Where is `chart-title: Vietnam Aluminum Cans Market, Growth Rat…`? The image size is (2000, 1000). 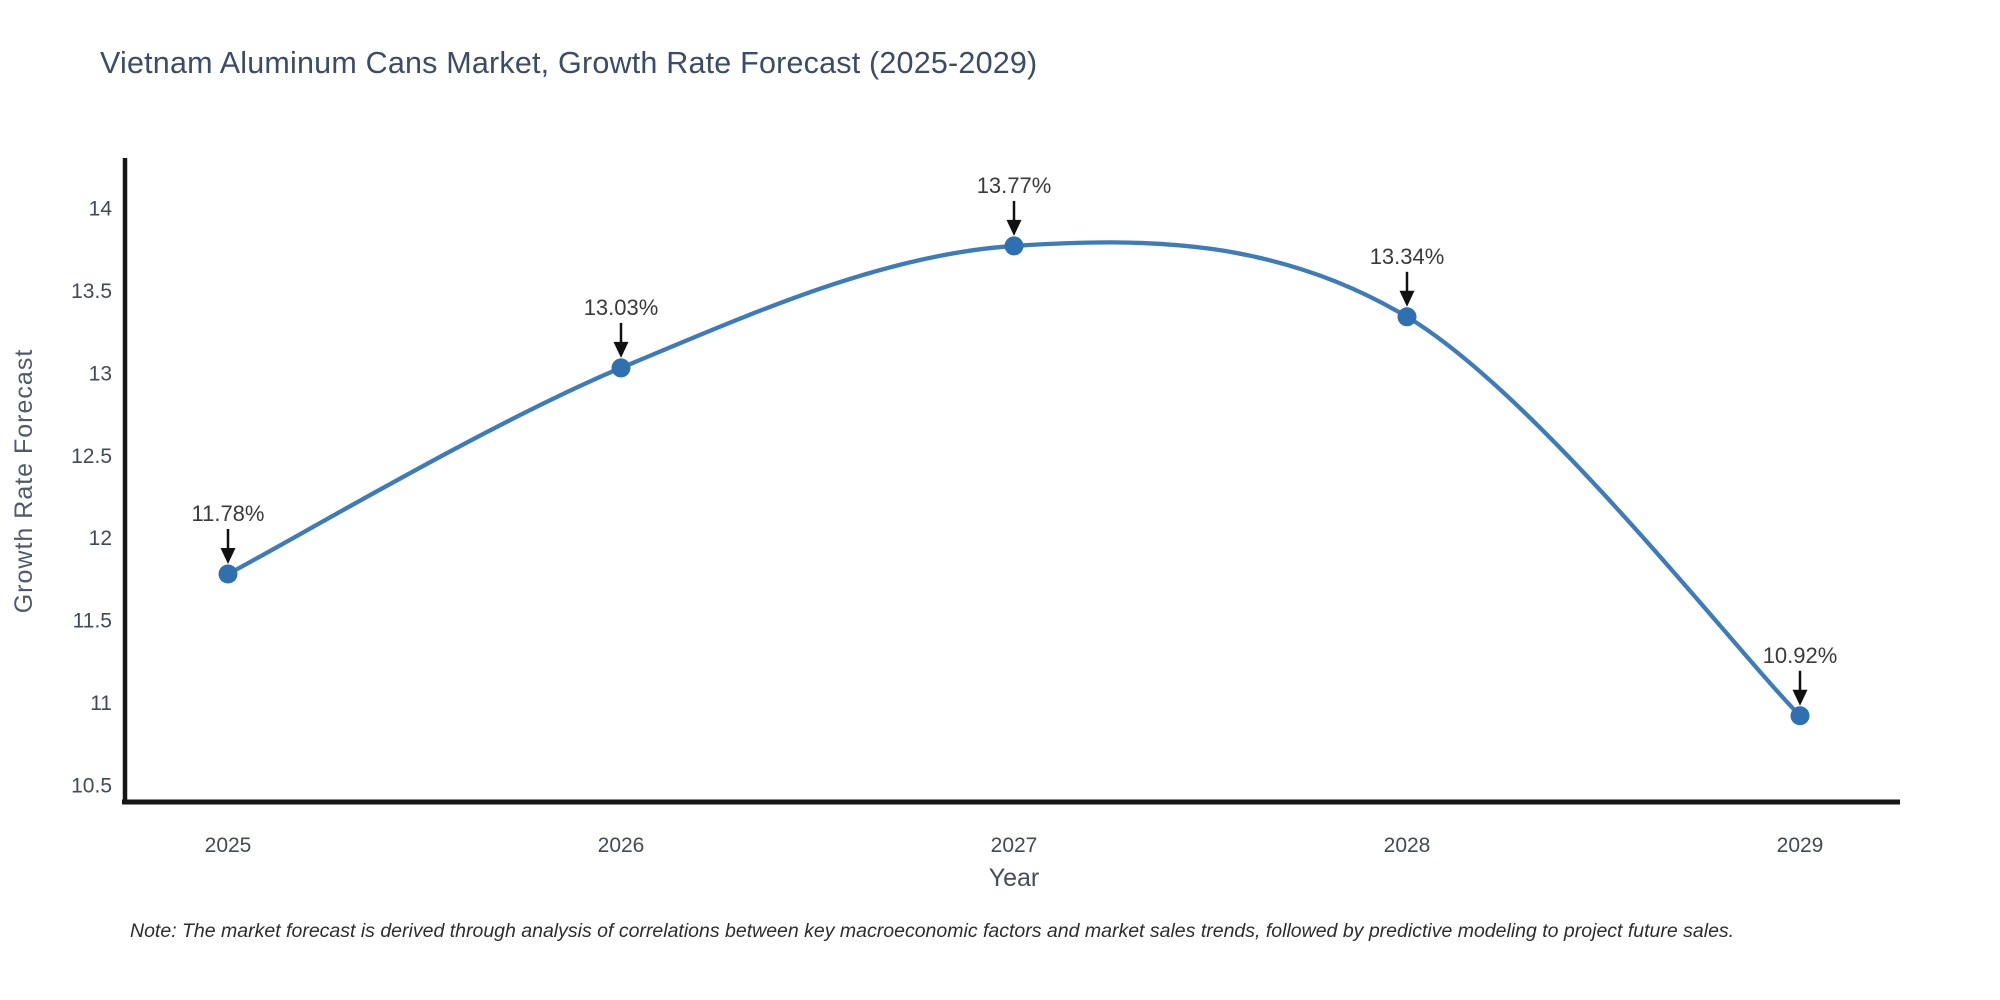
chart-title: Vietnam Aluminum Cans Market, Growth Rat… is located at coordinates (569, 63).